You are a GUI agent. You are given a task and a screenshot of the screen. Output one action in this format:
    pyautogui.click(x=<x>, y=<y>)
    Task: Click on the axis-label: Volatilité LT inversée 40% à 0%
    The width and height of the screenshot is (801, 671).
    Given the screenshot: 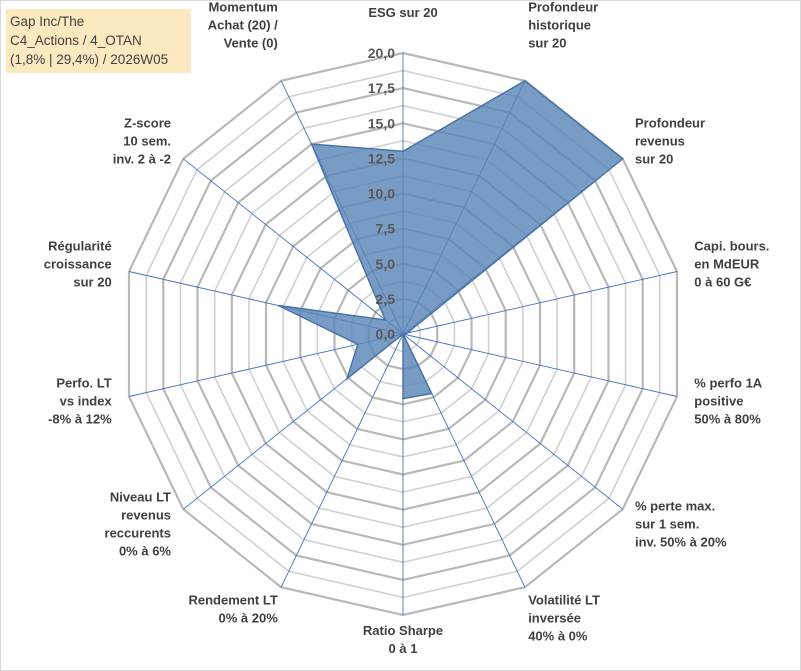 What is the action you would take?
    pyautogui.click(x=564, y=618)
    